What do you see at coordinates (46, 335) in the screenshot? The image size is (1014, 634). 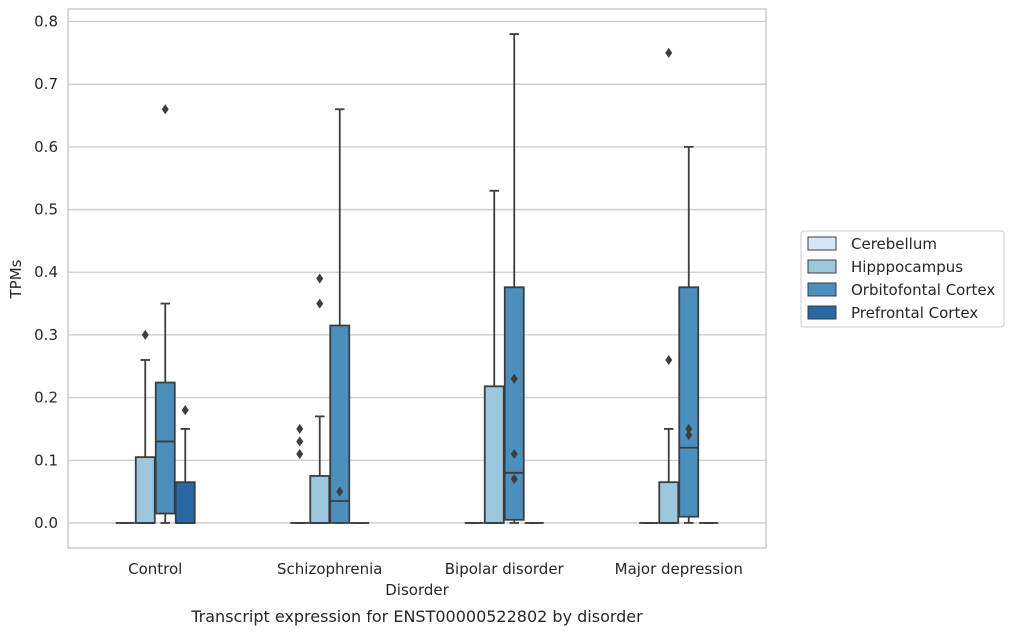 I see `y-tick-label: 0.3` at bounding box center [46, 335].